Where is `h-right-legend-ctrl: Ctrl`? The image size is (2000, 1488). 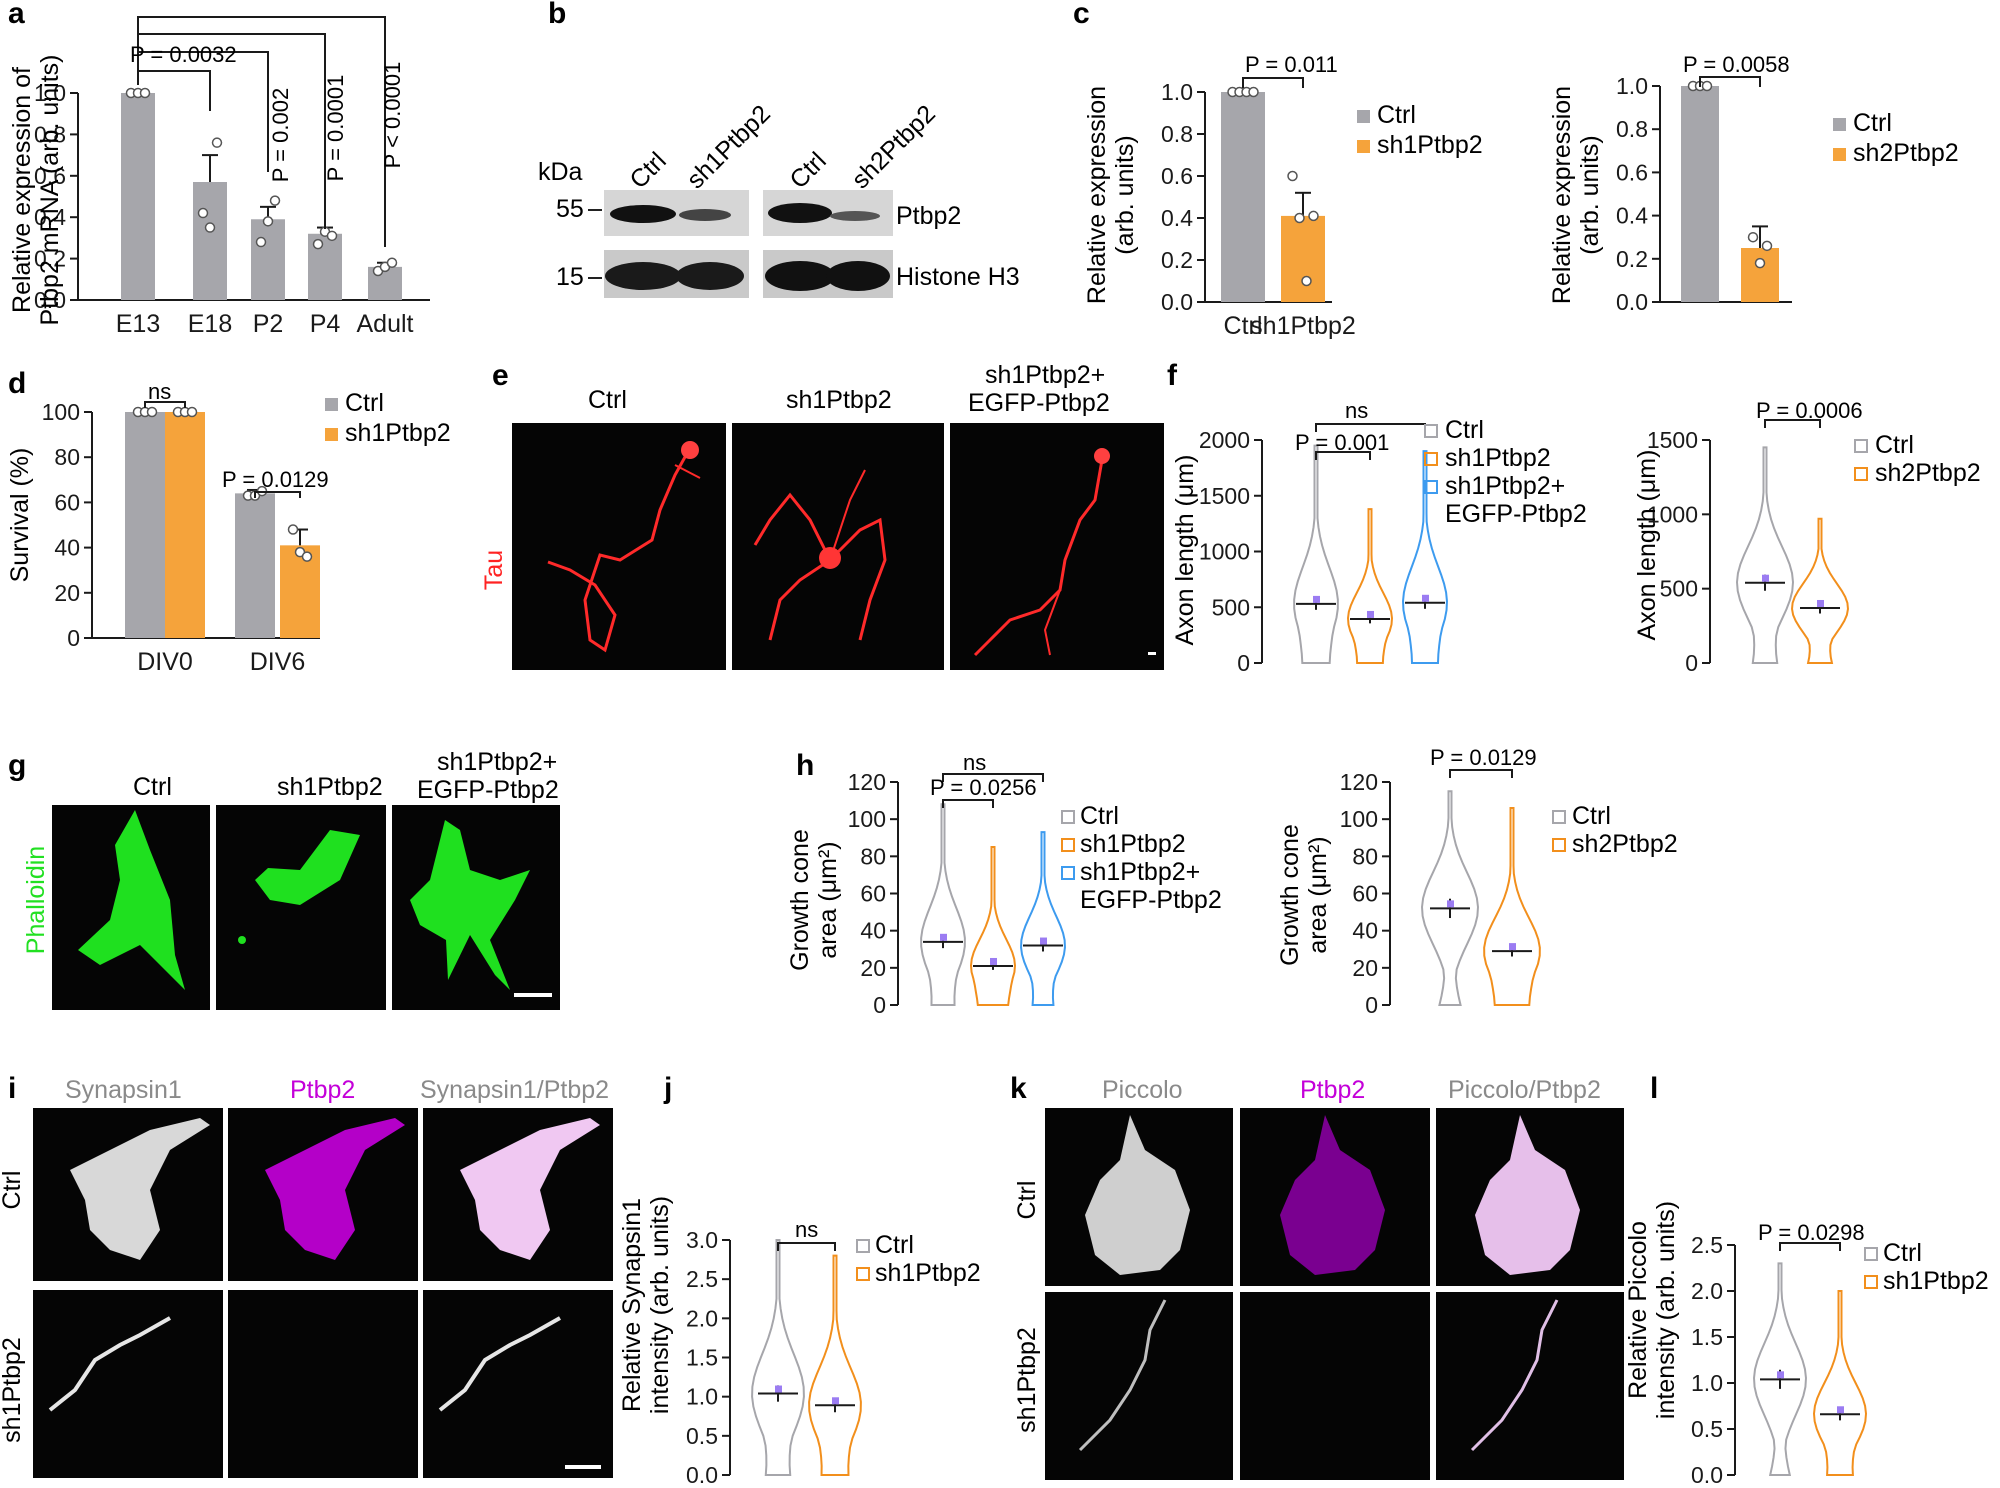 h-right-legend-ctrl: Ctrl is located at coordinates (1591, 816).